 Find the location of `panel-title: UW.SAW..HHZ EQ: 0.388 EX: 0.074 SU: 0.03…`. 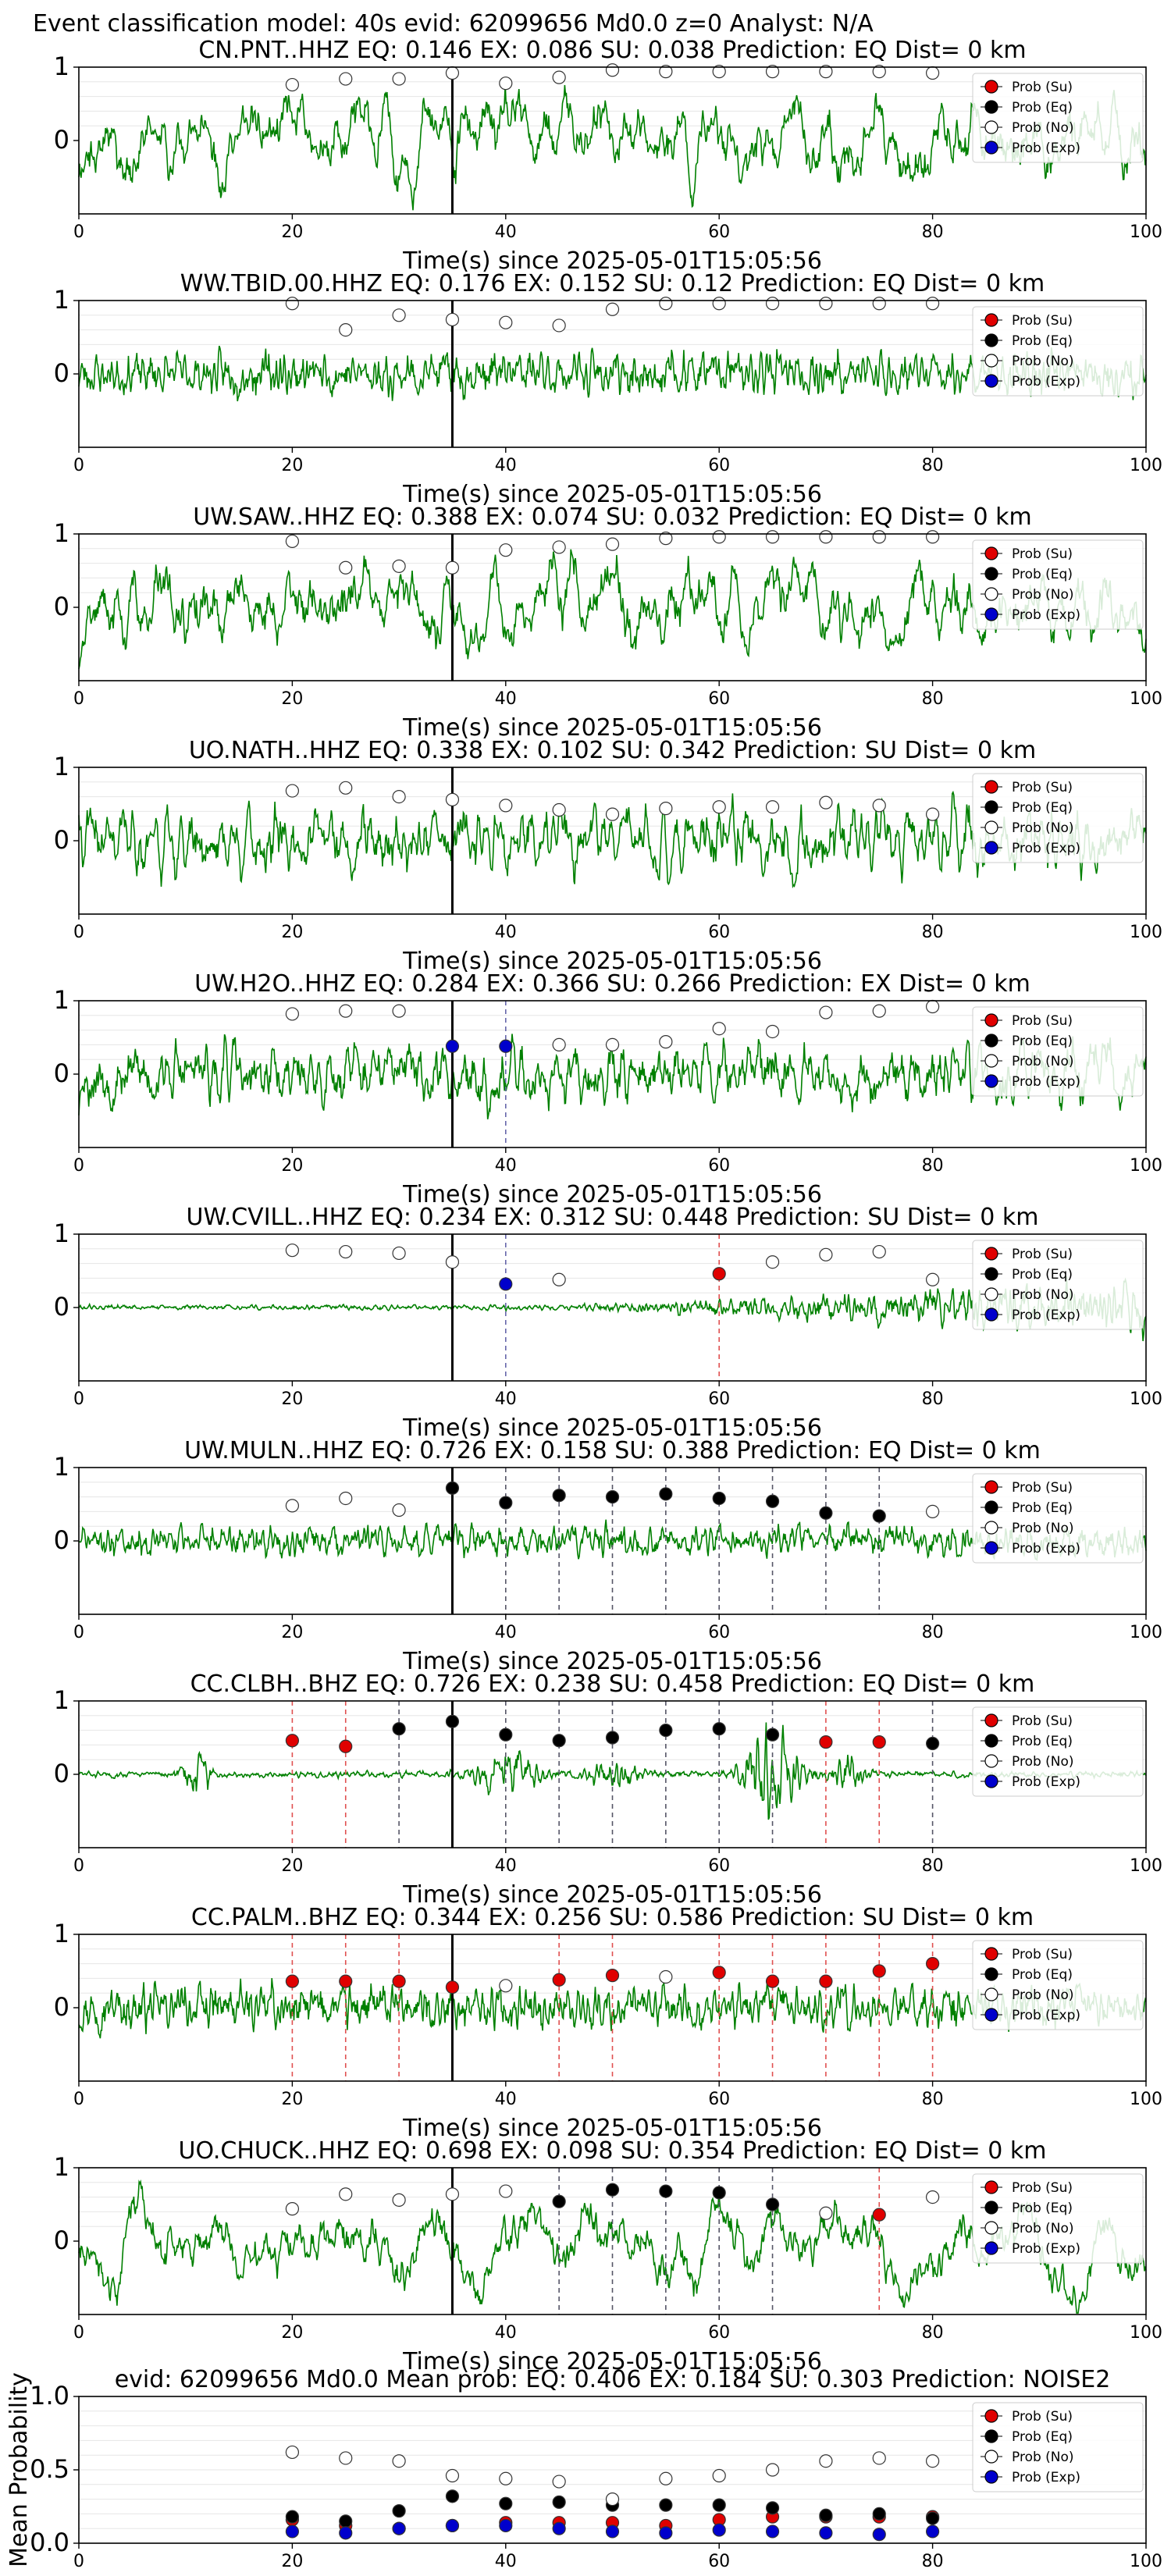

panel-title: UW.SAW..HHZ EQ: 0.388 EX: 0.074 SU: 0.03… is located at coordinates (612, 517).